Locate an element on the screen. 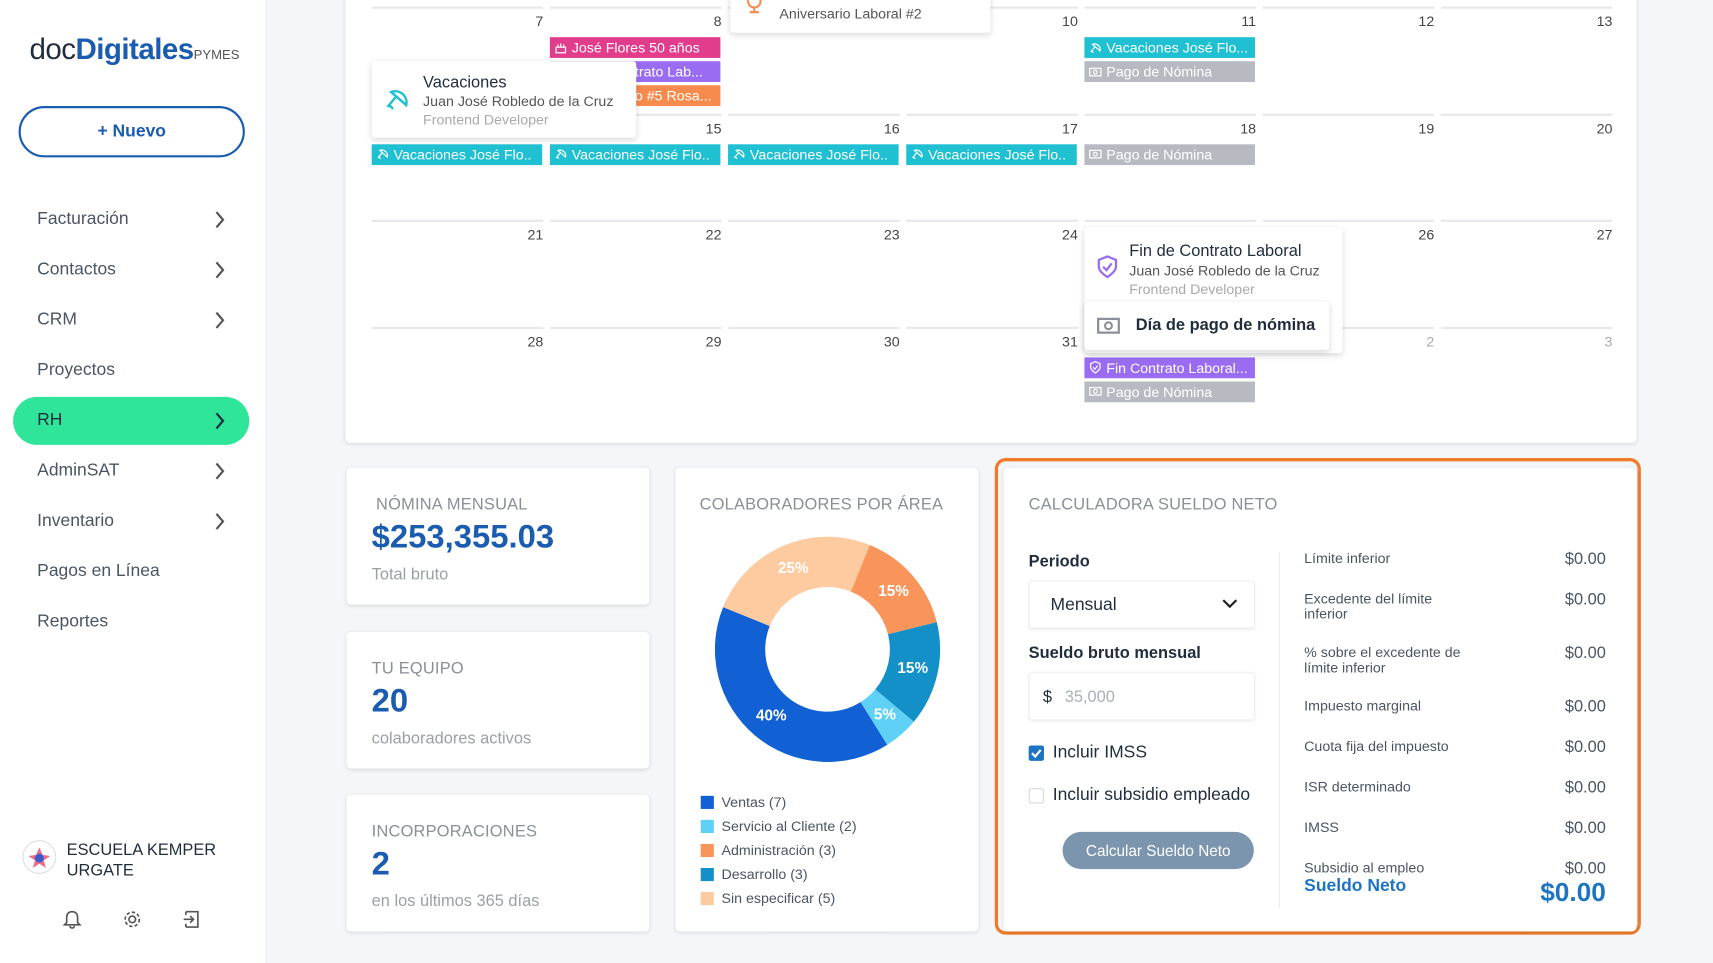 This screenshot has width=1713, height=963. user-name: ESCUELA KEMPER URGATE is located at coordinates (141, 860).